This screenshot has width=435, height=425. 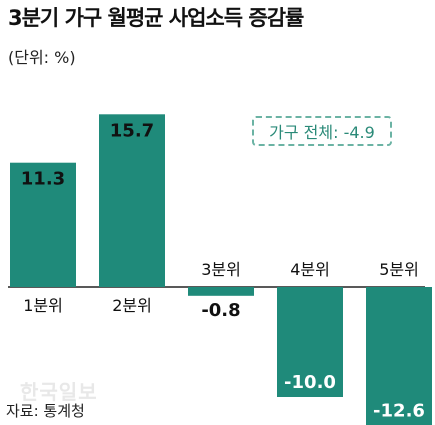 I want to click on unit-label: (단위: %), so click(x=42, y=57).